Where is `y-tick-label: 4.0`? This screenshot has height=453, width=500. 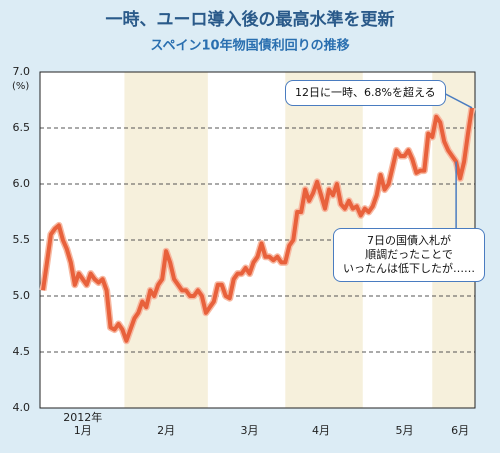 y-tick-label: 4.0 is located at coordinates (22, 407).